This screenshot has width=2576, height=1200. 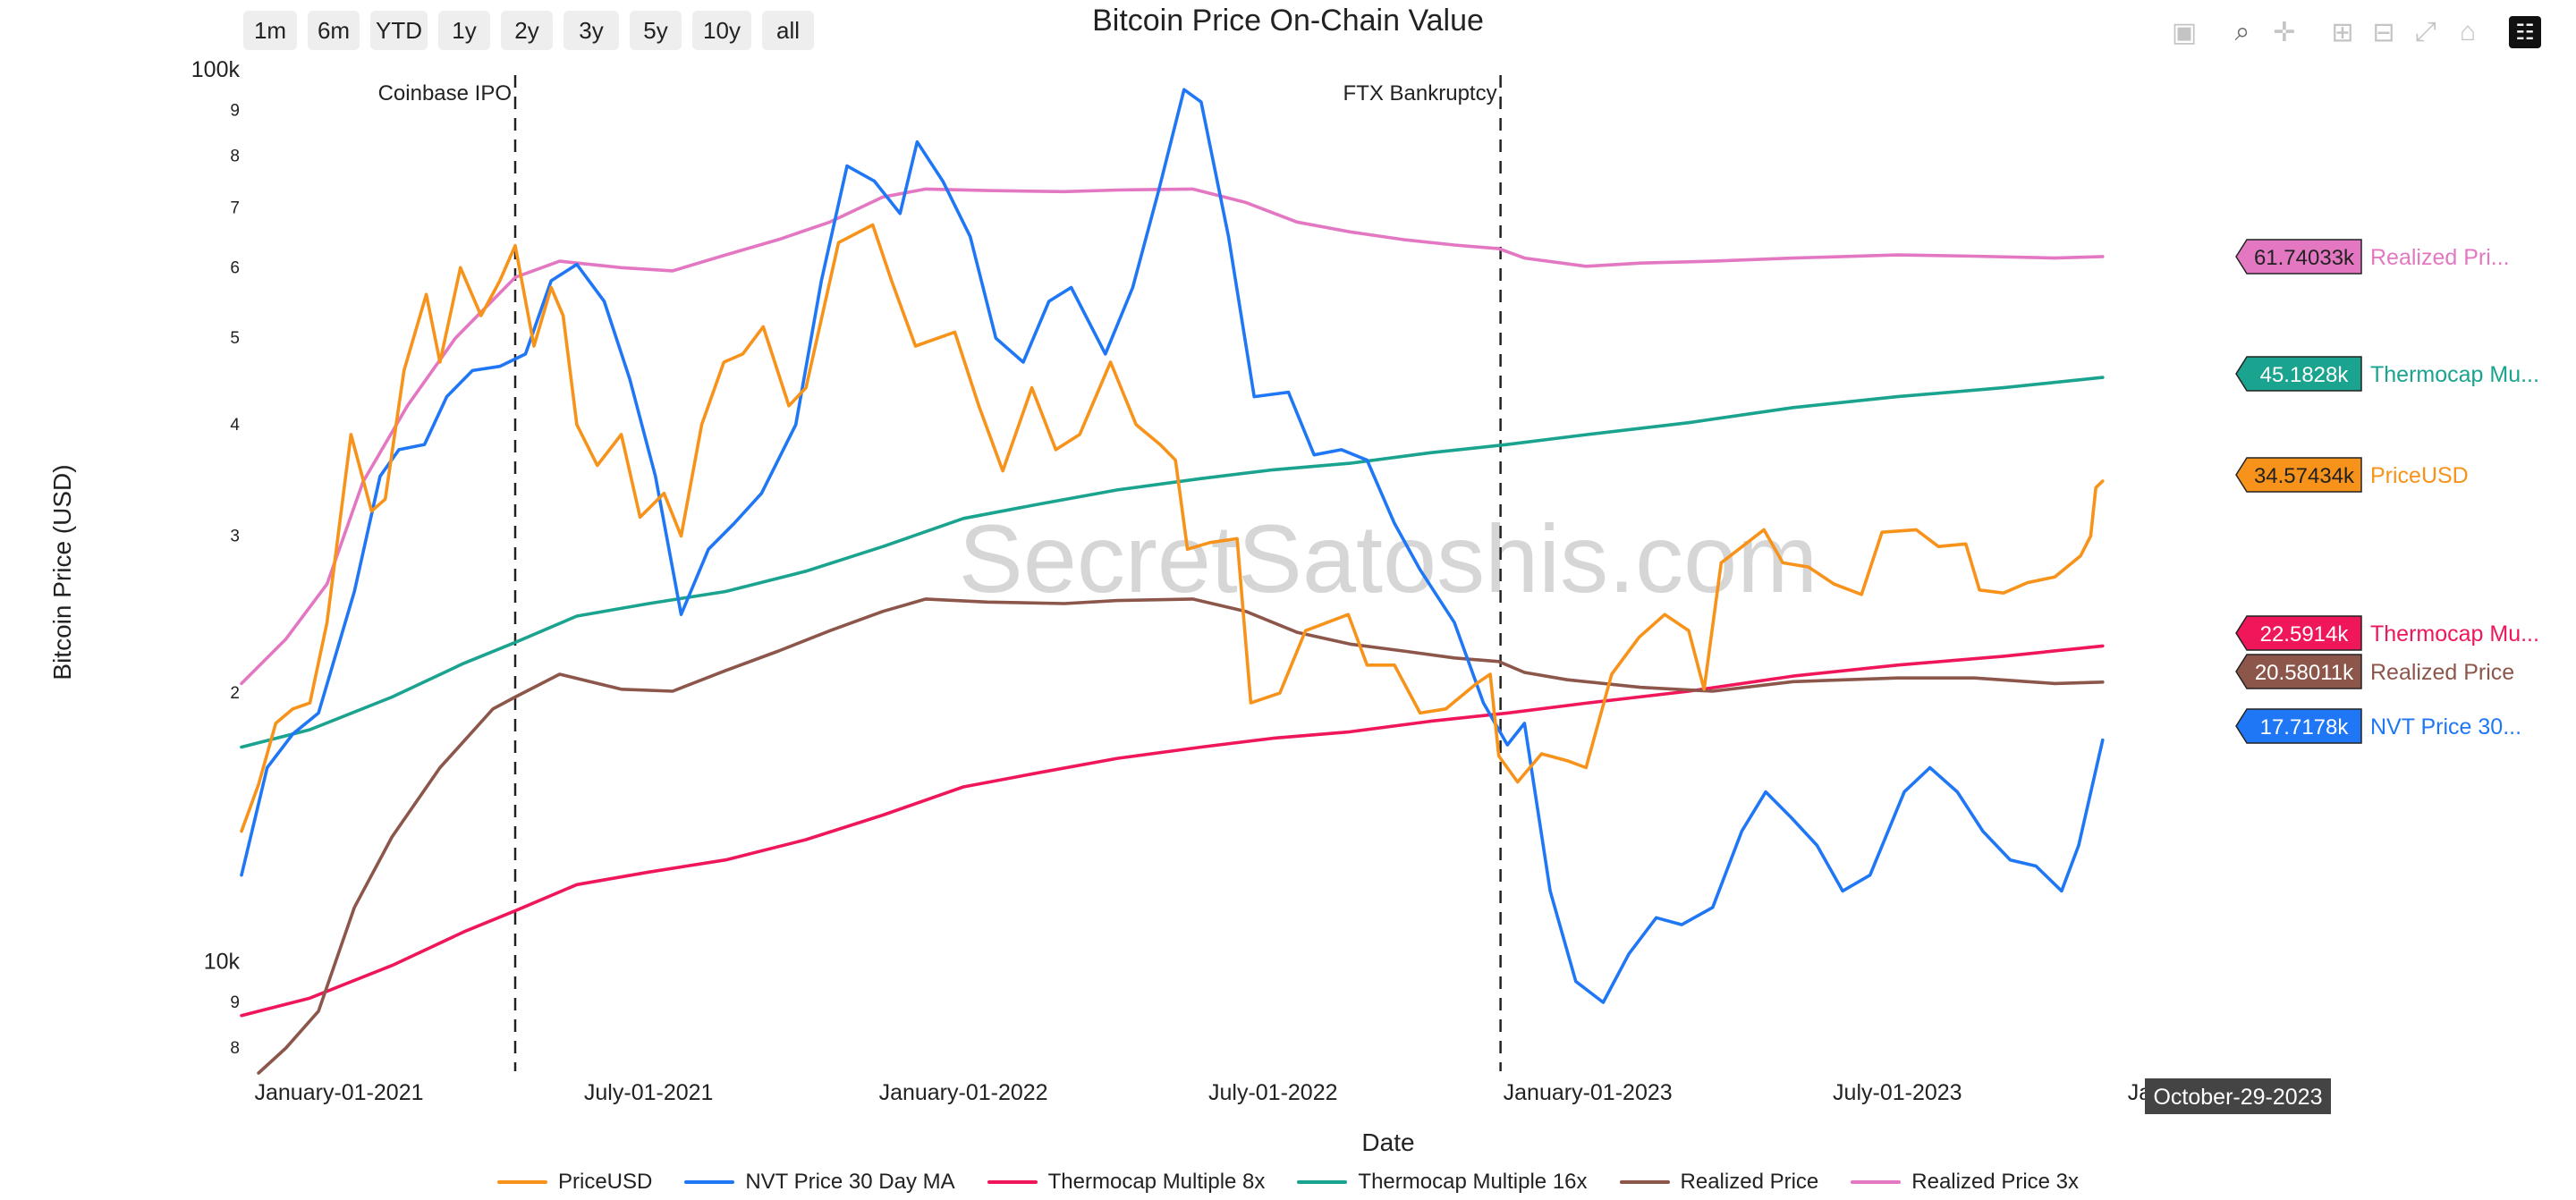 What do you see at coordinates (2425, 31) in the screenshot?
I see `autoscale-icon: ⤢` at bounding box center [2425, 31].